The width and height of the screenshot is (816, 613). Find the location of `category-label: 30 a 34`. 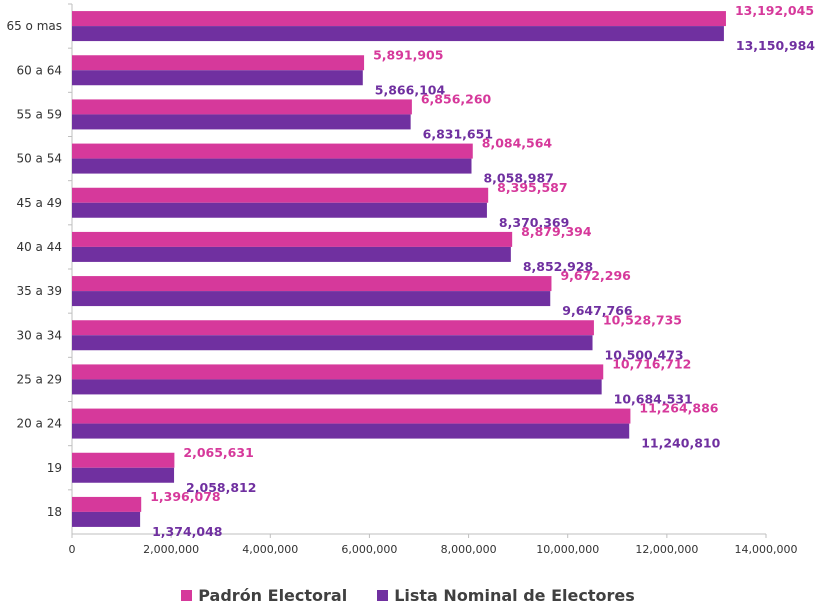

category-label: 30 a 34 is located at coordinates (39, 335).